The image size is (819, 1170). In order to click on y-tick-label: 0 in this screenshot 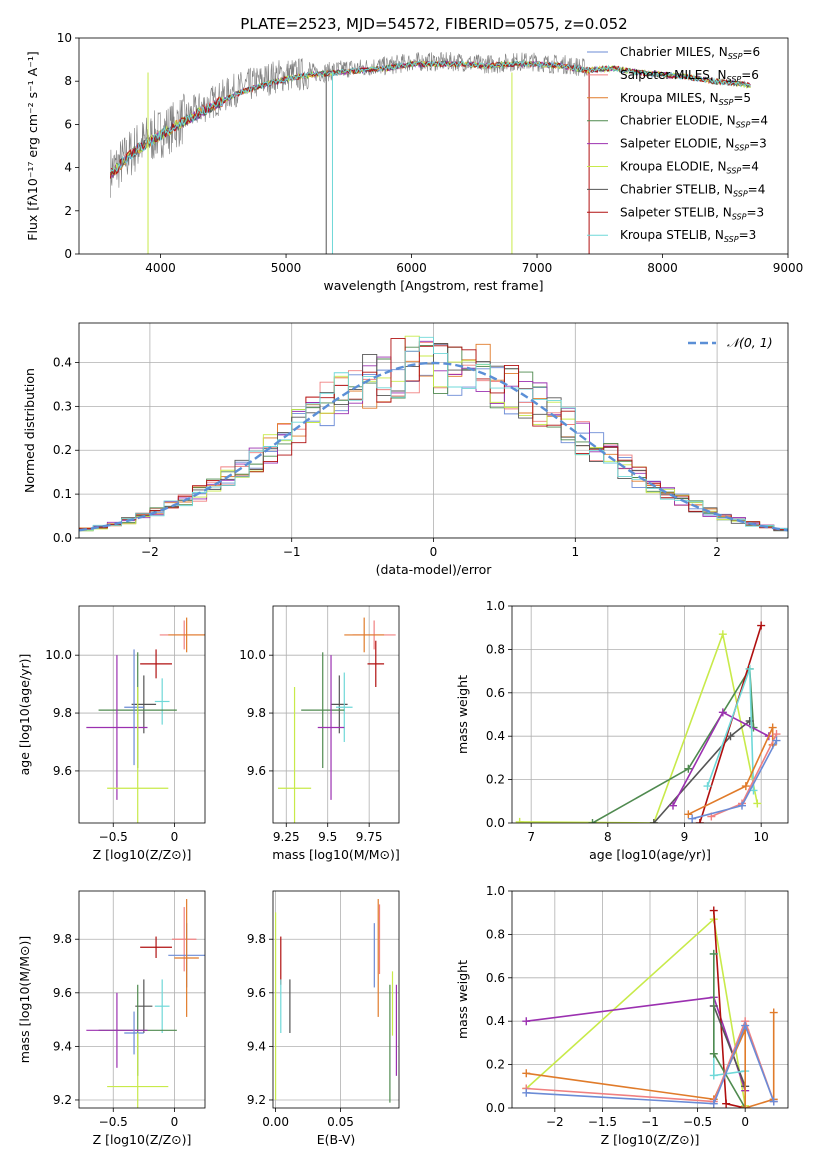, I will do `click(68, 254)`.